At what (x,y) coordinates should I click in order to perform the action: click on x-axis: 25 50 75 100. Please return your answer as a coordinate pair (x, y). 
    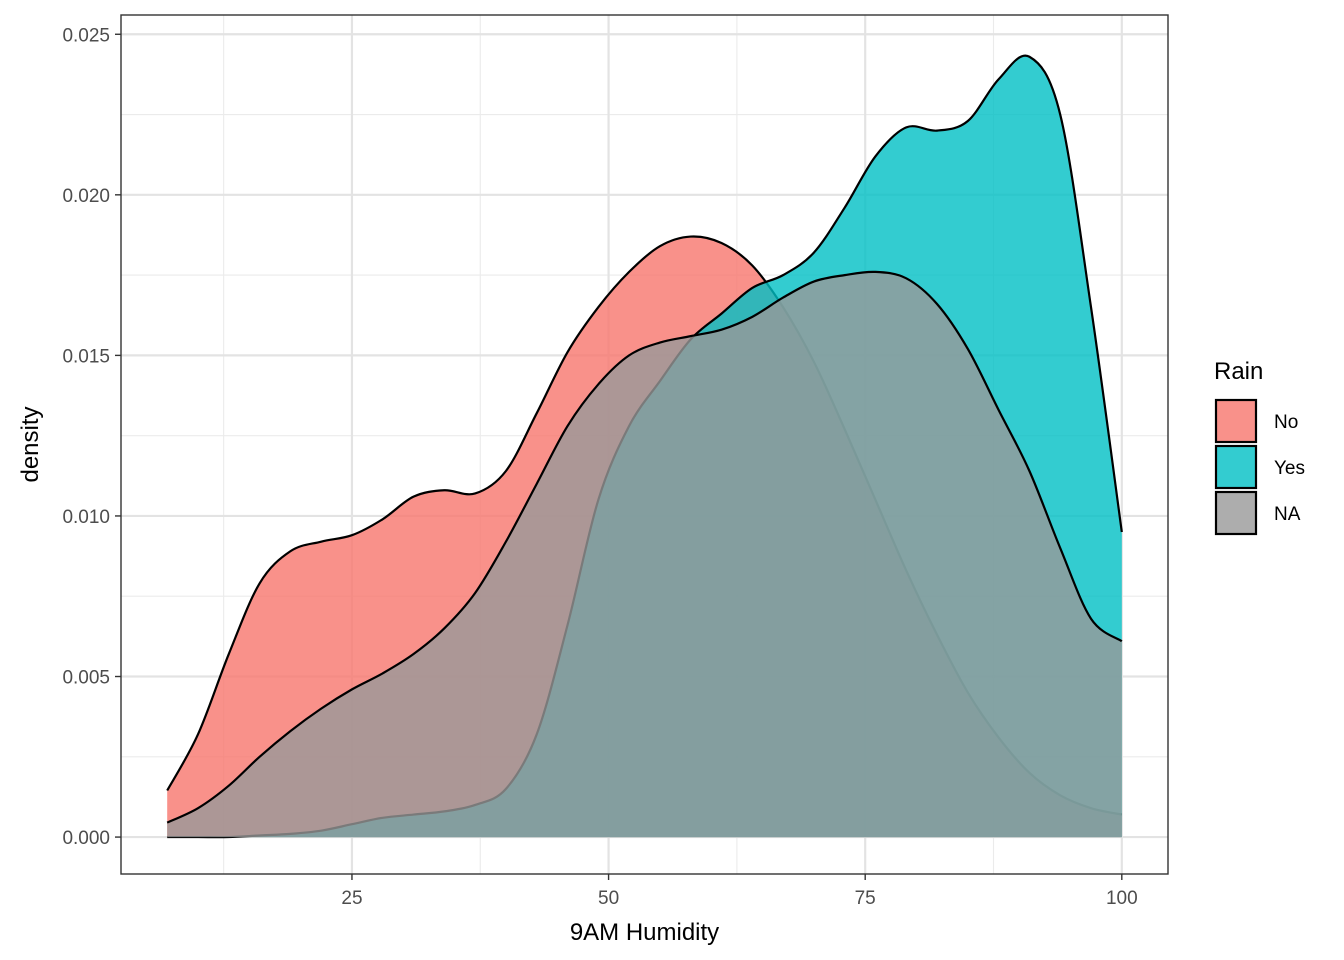
    Looking at the image, I should click on (739, 891).